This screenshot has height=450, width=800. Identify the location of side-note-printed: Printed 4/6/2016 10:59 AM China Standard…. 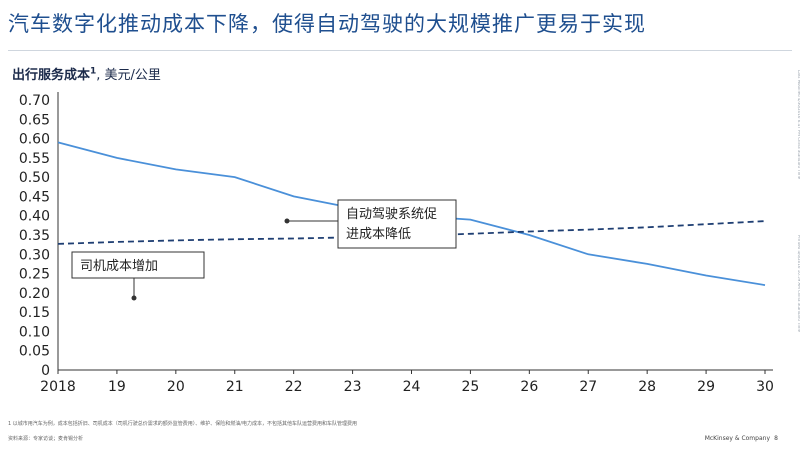
(798, 283).